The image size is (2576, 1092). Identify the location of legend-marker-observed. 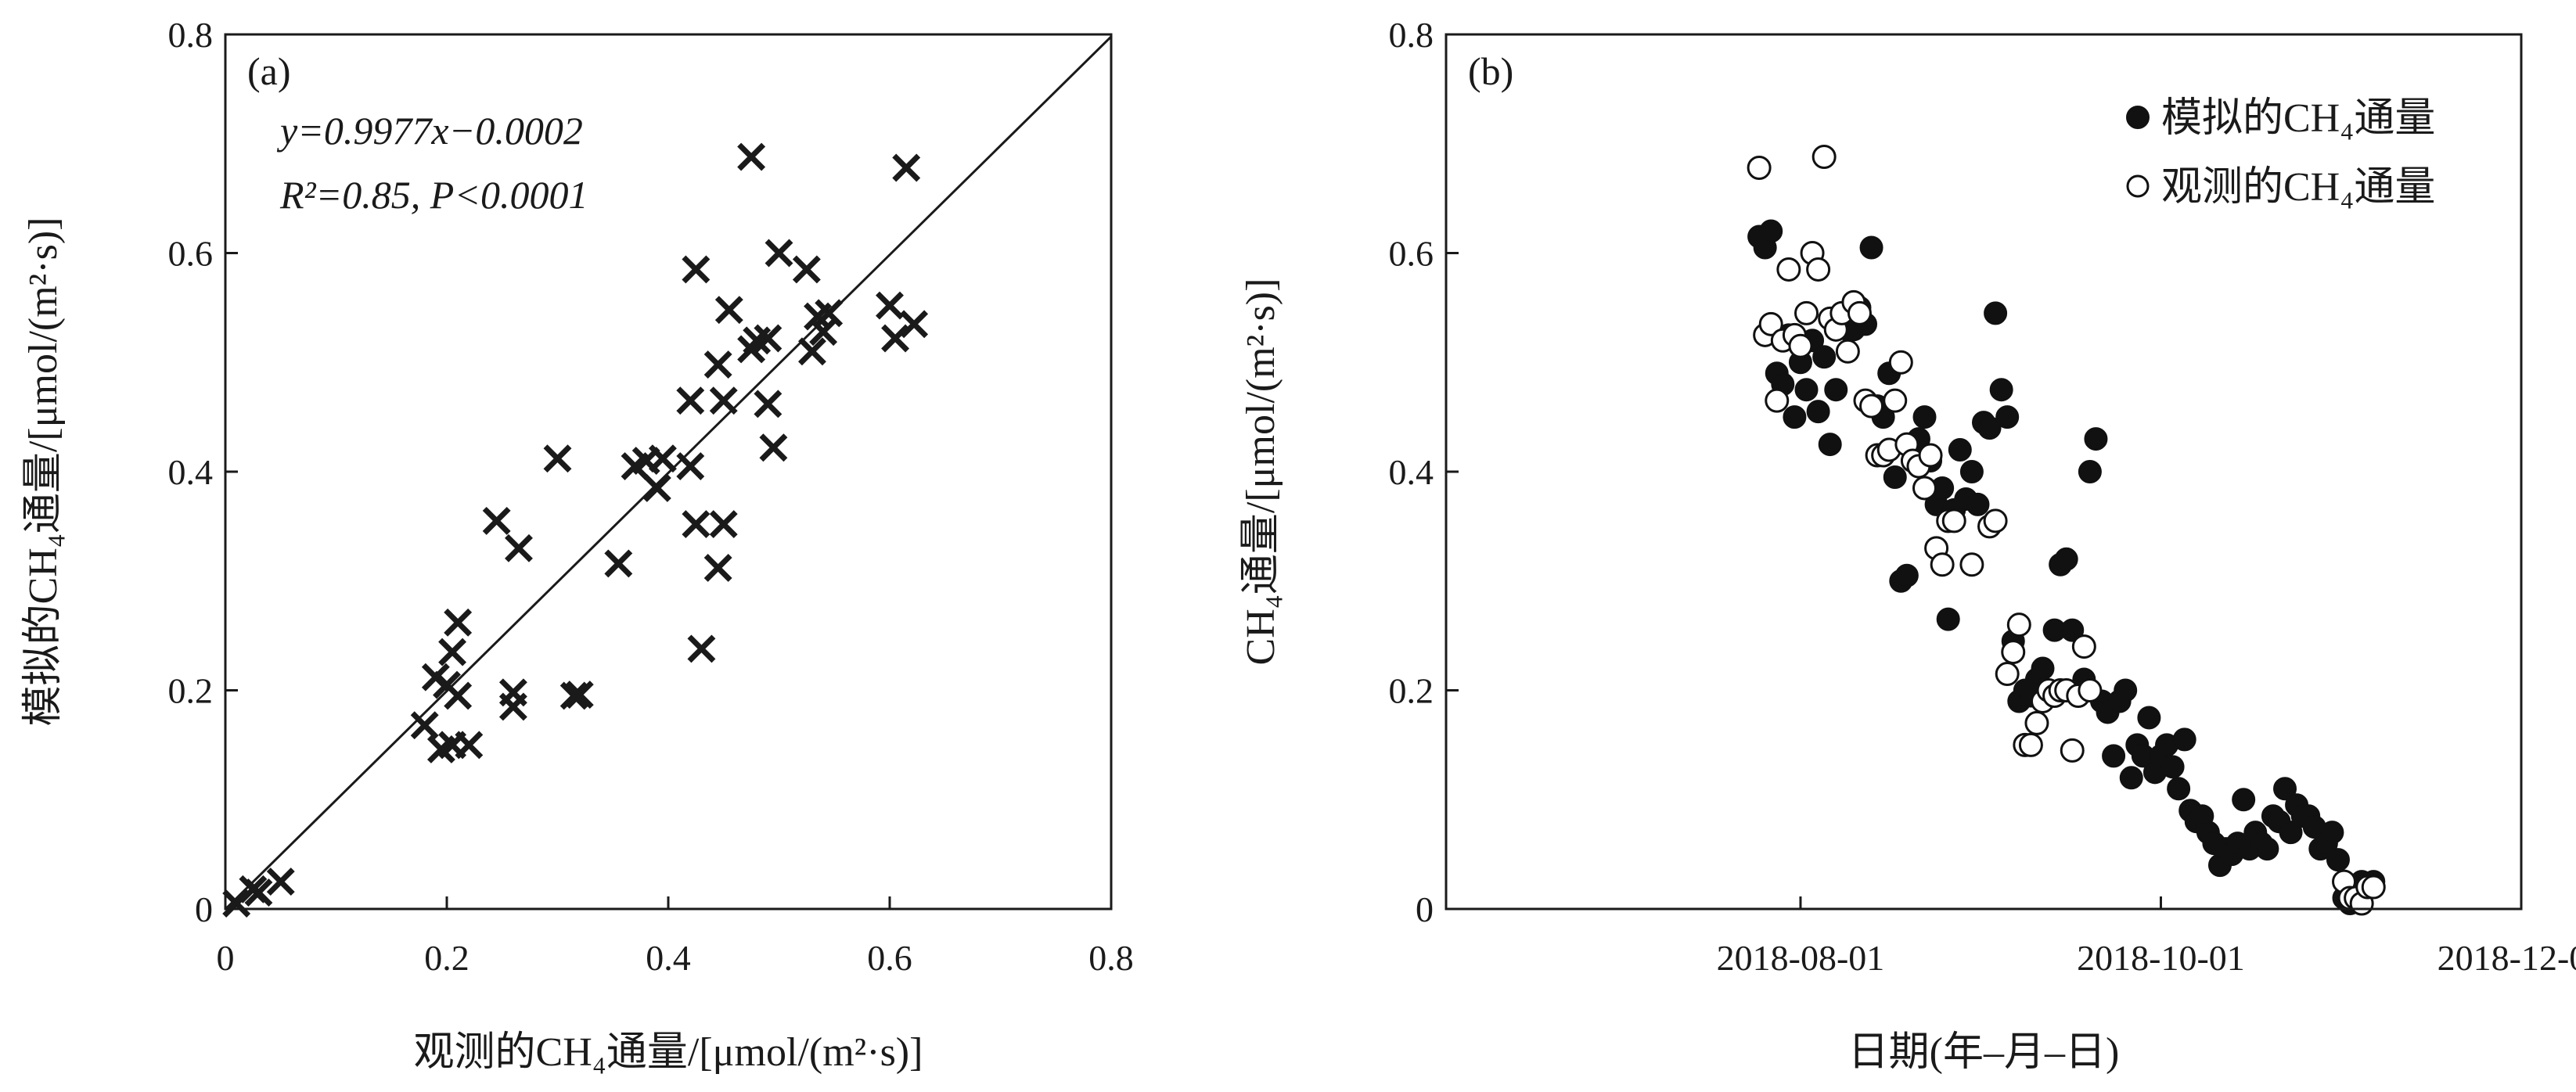
(2138, 186).